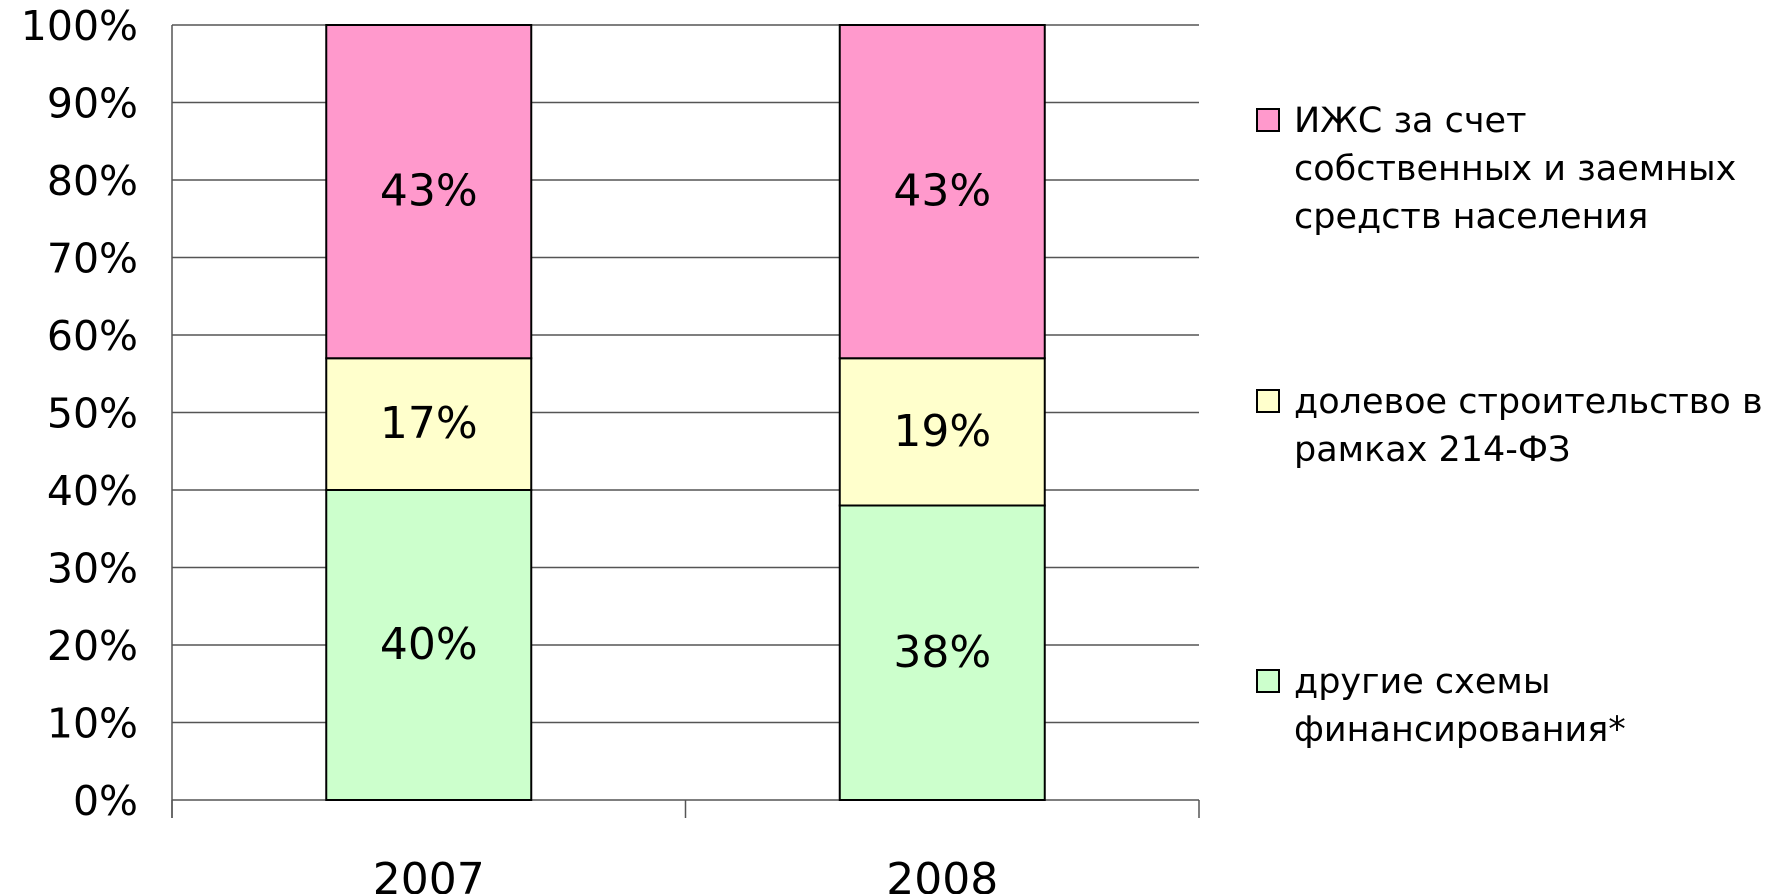 The image size is (1785, 894). I want to click on legend-item: другие схемы финансирования*, so click(1516, 706).